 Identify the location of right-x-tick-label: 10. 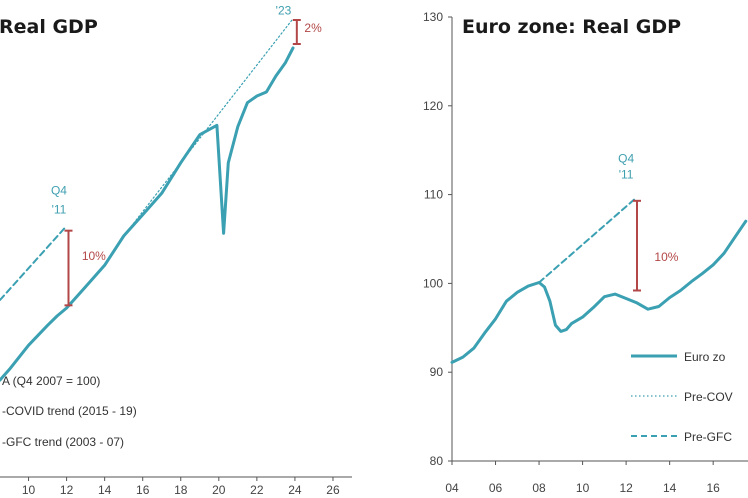
(583, 488).